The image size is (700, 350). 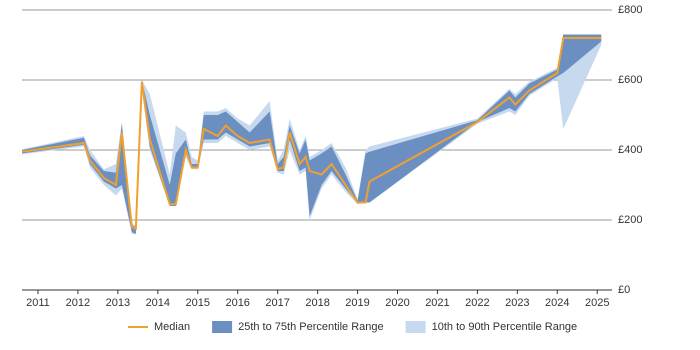 I want to click on y-tick-label: £800, so click(x=630, y=10).